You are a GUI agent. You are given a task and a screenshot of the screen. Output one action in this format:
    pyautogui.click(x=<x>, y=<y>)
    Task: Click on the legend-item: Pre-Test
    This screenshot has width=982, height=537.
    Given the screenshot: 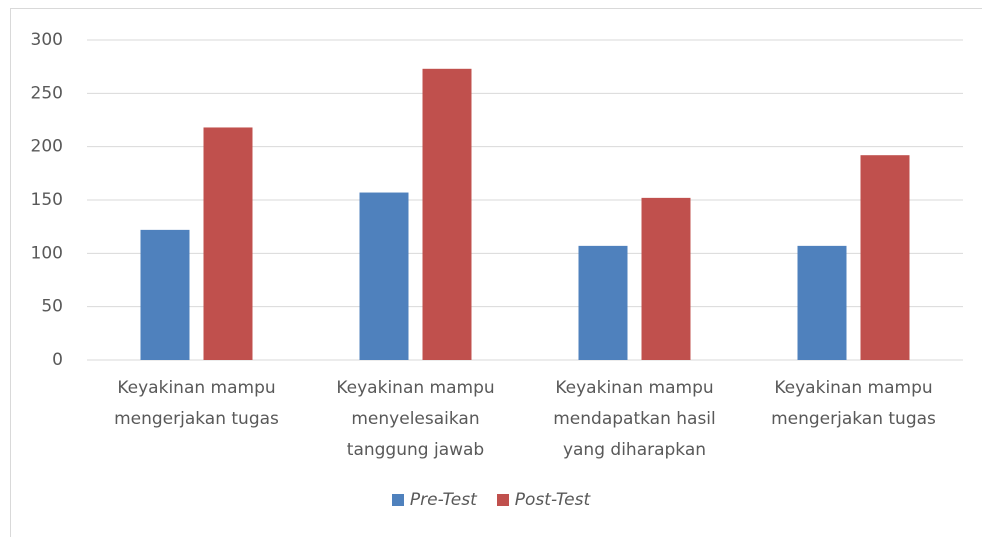 What is the action you would take?
    pyautogui.click(x=434, y=500)
    